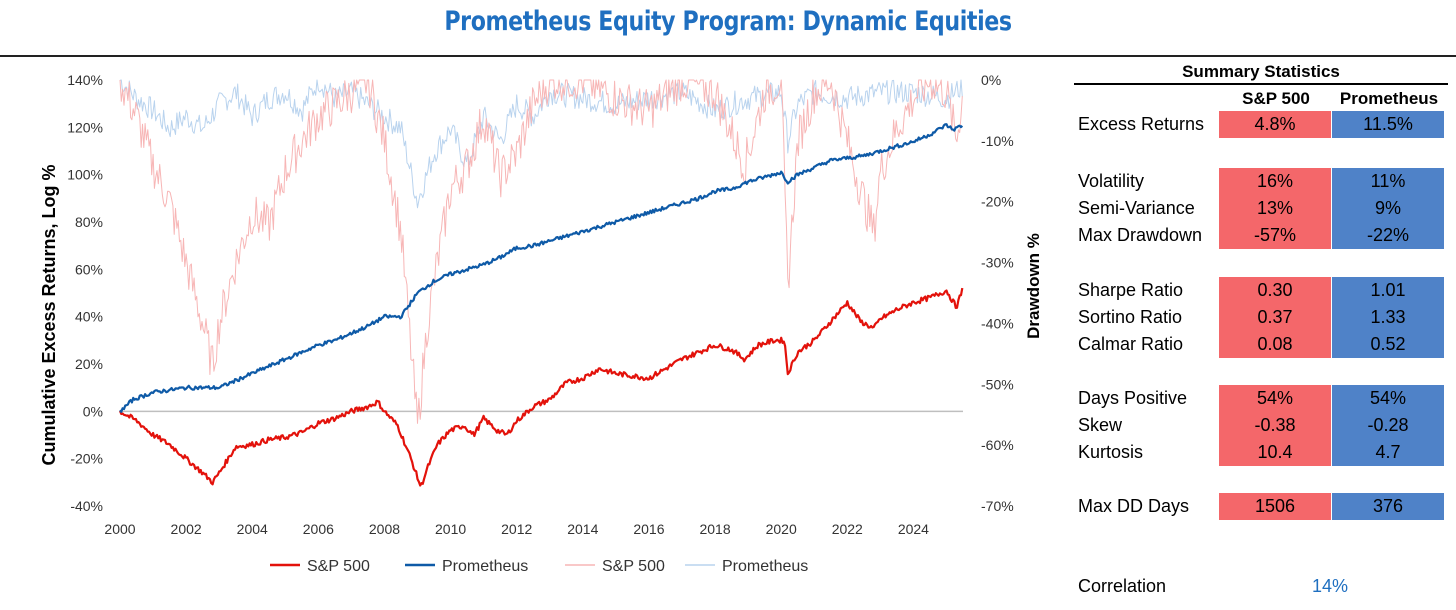 The image size is (1456, 610). I want to click on stat-label: Sortino Ratio, so click(1130, 317).